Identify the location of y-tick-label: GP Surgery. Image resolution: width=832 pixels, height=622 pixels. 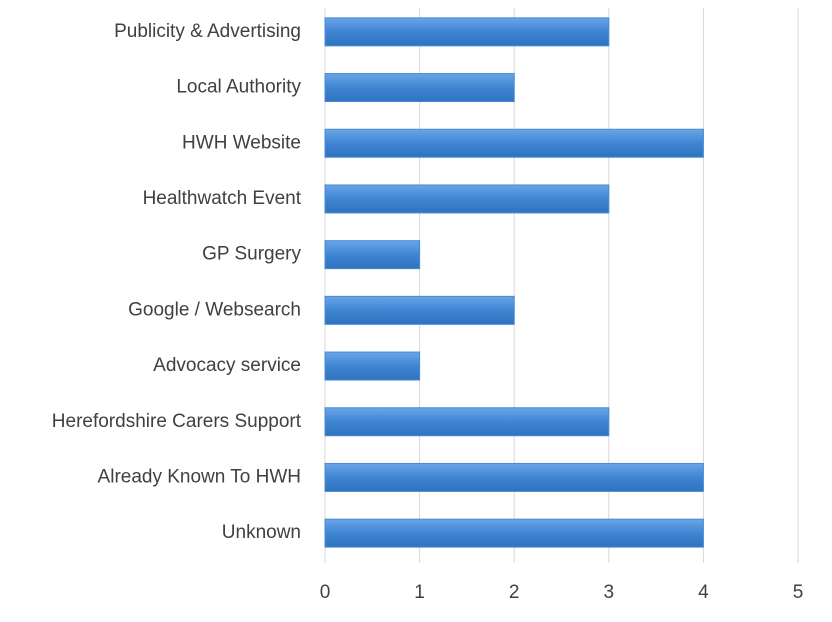
(251, 254).